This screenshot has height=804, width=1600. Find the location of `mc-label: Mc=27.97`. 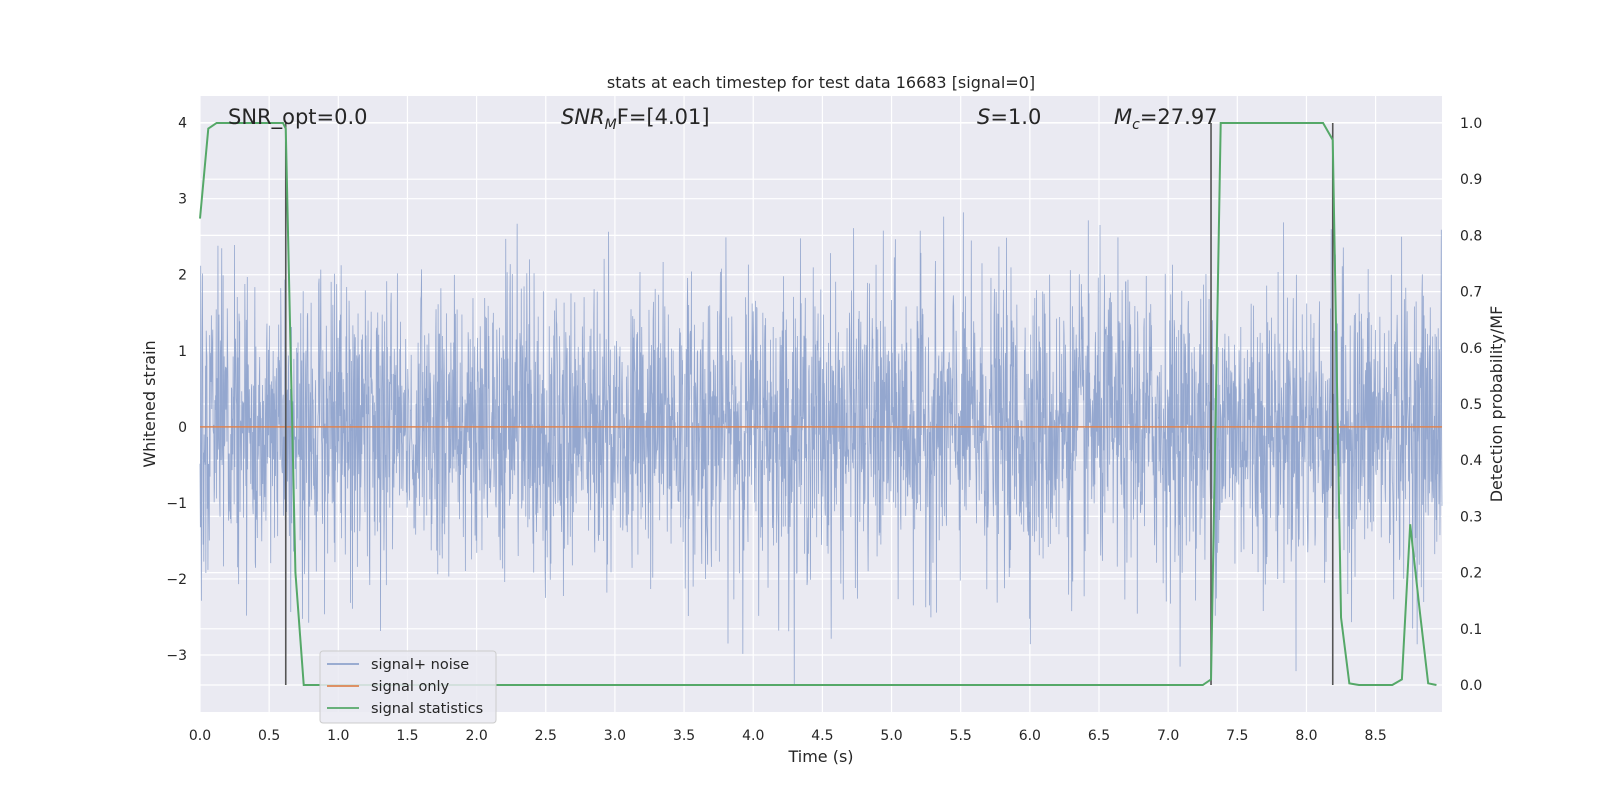

mc-label: Mc=27.97 is located at coordinates (1166, 119).